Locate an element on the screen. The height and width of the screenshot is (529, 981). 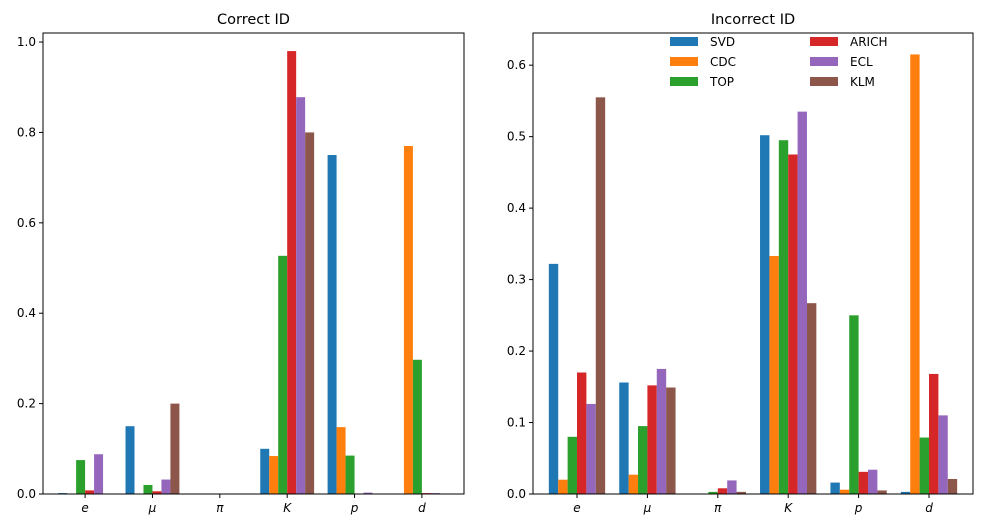
legend-label: CDC is located at coordinates (723, 62).